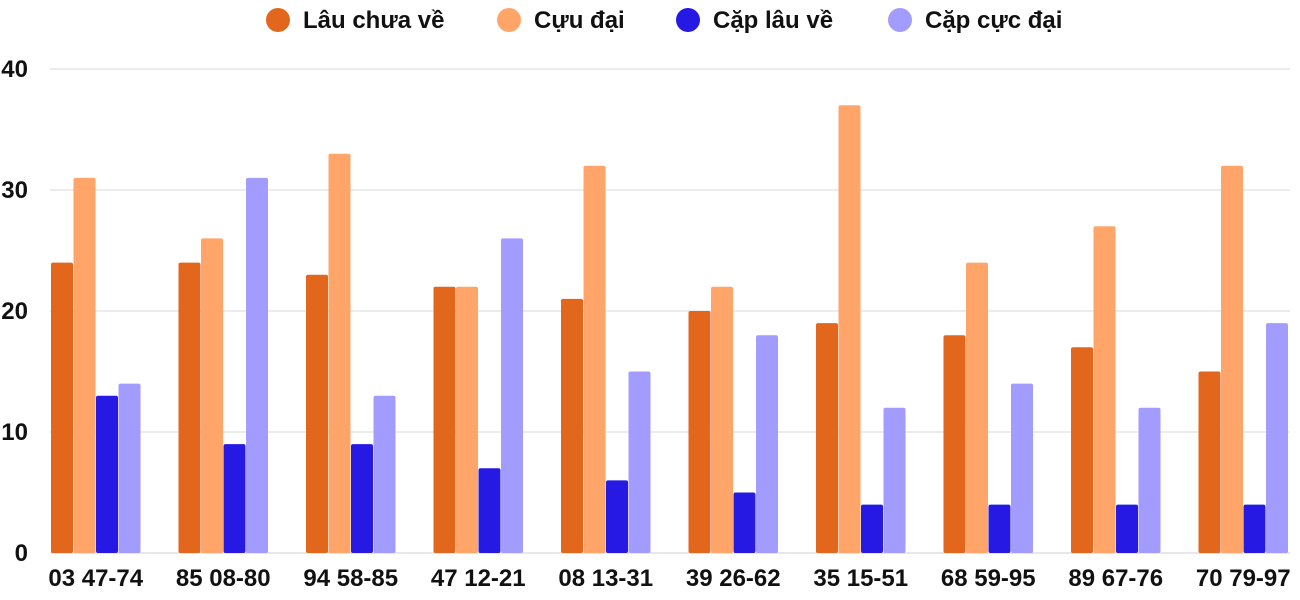 This screenshot has height=600, width=1300. What do you see at coordinates (14, 69) in the screenshot?
I see `y-tick-label: 40` at bounding box center [14, 69].